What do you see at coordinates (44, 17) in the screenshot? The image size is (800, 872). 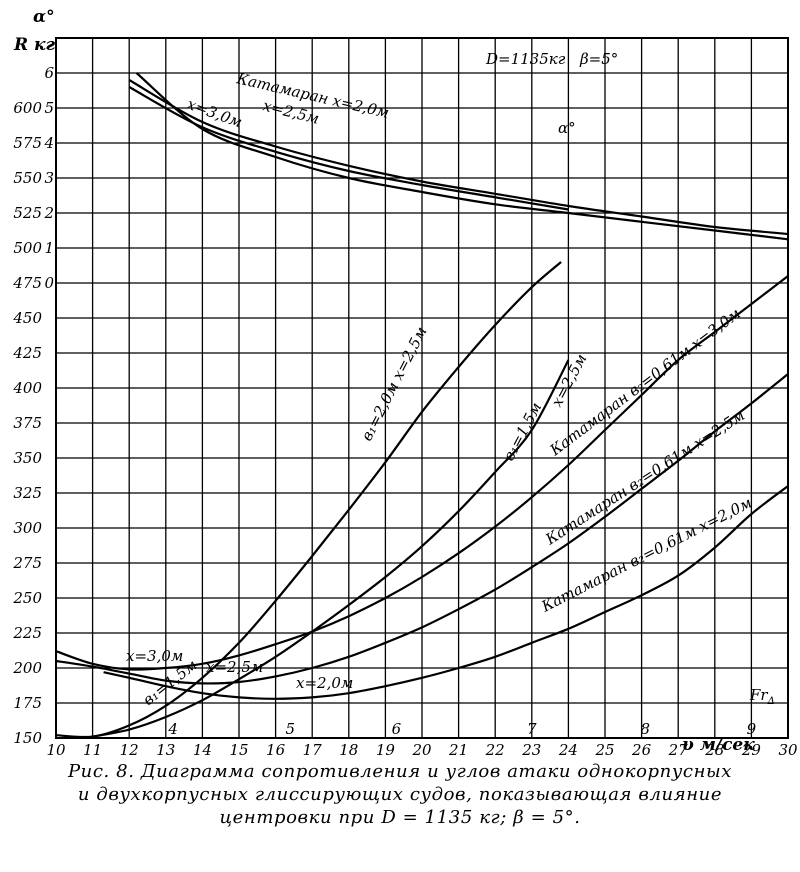 I see `alpha-axis-title: α°` at bounding box center [44, 17].